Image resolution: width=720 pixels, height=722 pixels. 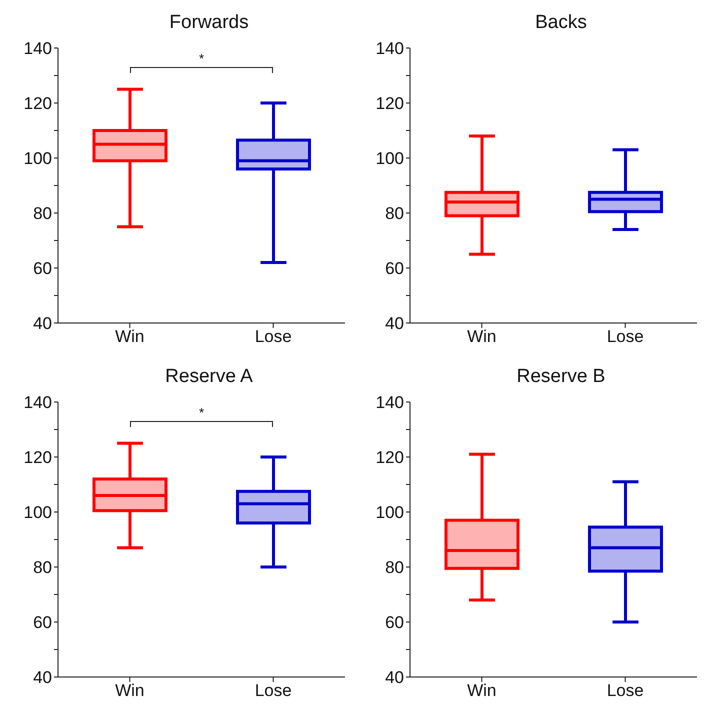 I want to click on chart-title: Forwards, so click(x=209, y=23).